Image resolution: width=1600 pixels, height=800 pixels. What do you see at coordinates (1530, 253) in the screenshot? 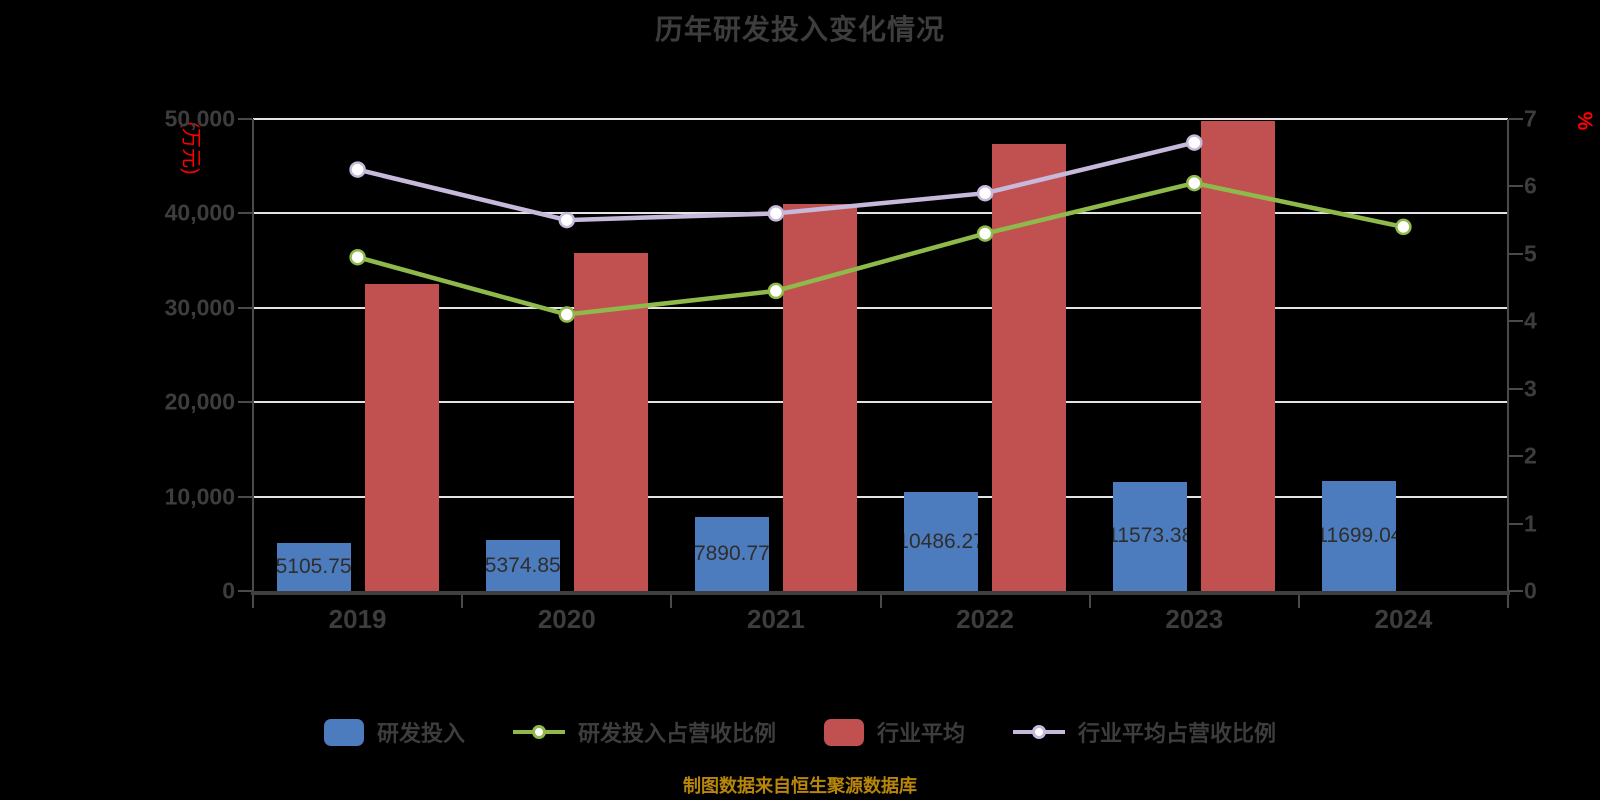
I see `right-axis-tick-label: 5` at bounding box center [1530, 253].